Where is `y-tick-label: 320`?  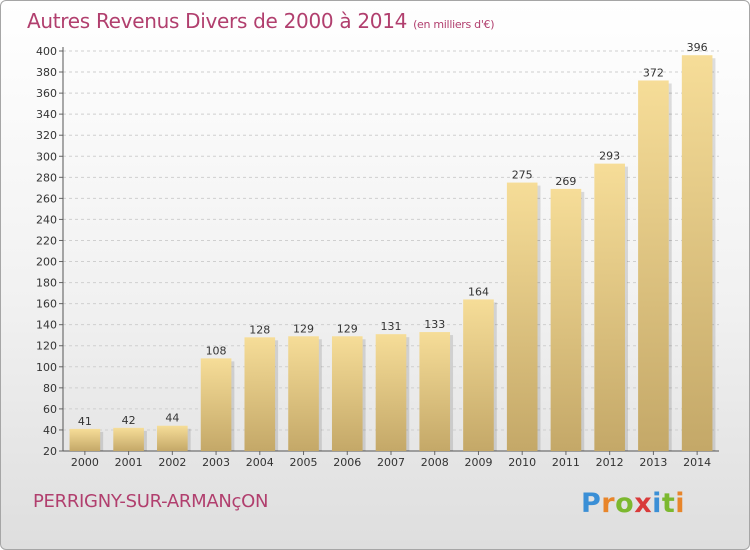 y-tick-label: 320 is located at coordinates (46, 135).